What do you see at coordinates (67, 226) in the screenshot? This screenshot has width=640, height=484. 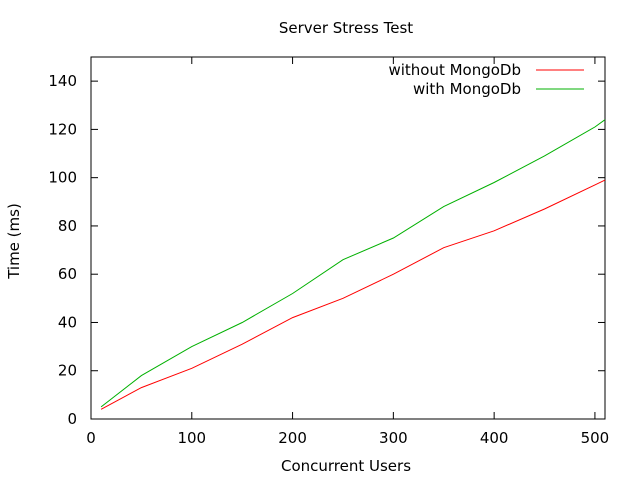 I see `y-tick-label: 80` at bounding box center [67, 226].